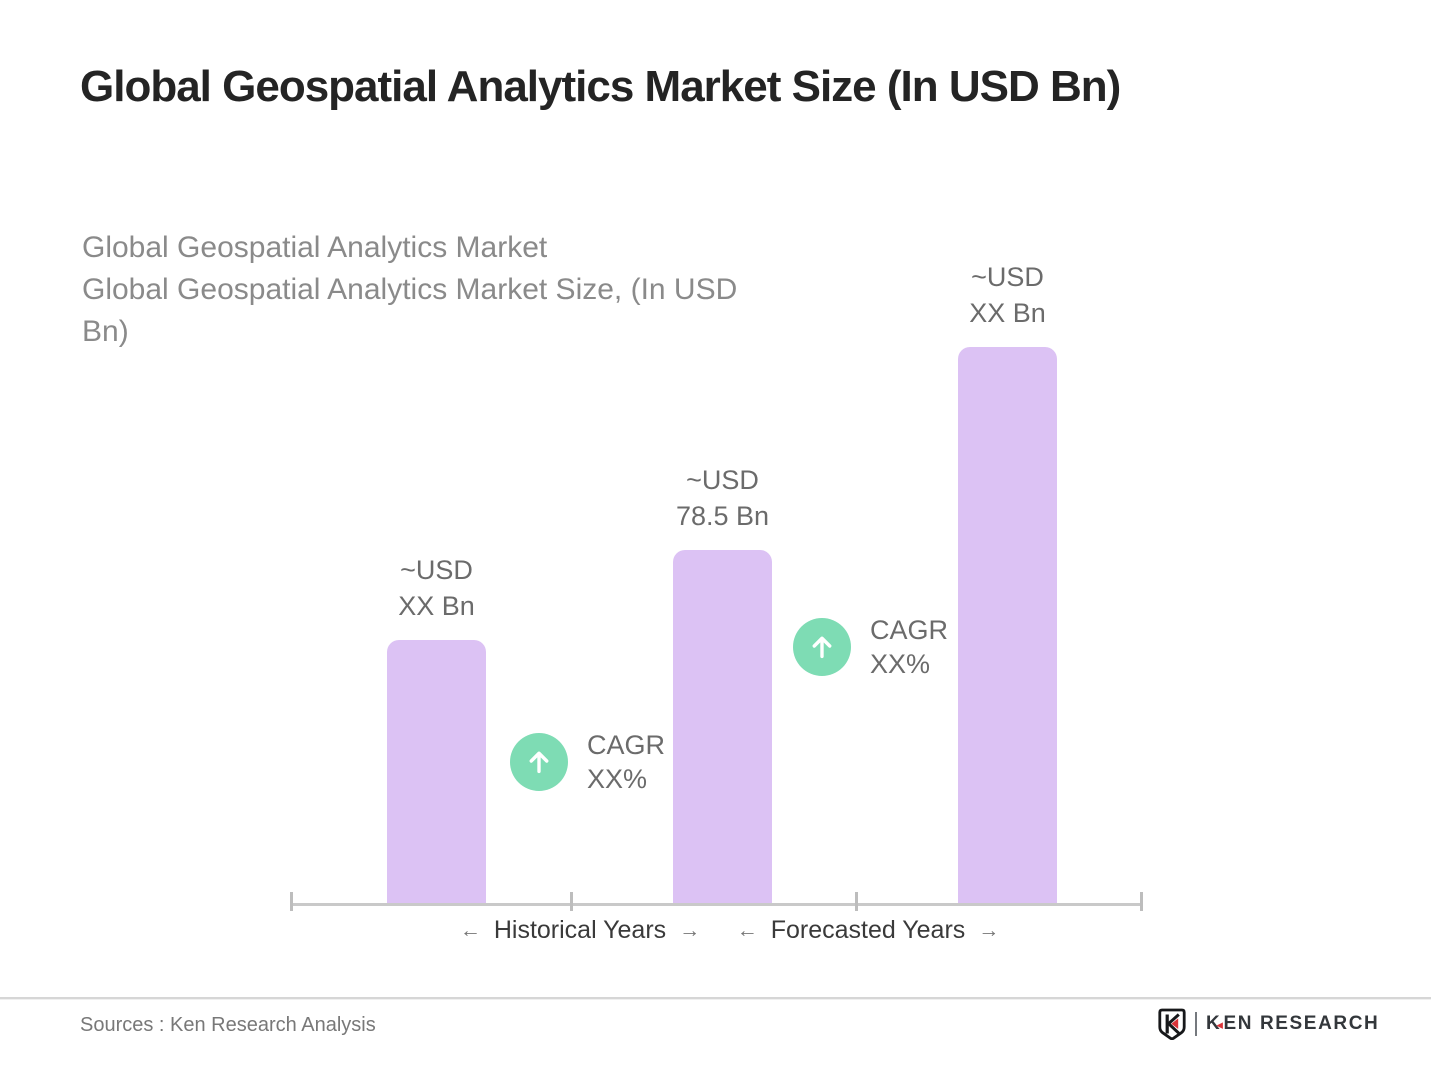  What do you see at coordinates (1220, 1024) in the screenshot?
I see `brand-wedge-icon: ◂` at bounding box center [1220, 1024].